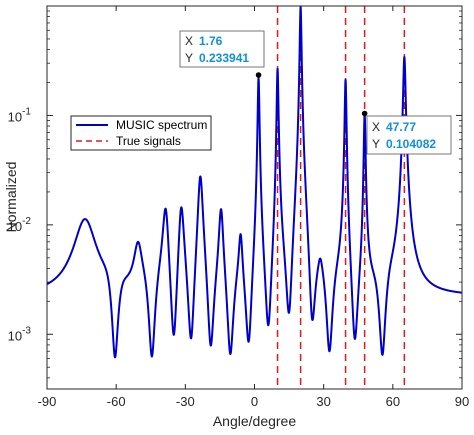 This screenshot has height=435, width=474. I want to click on datatip-x-value: 1.76, so click(211, 41).